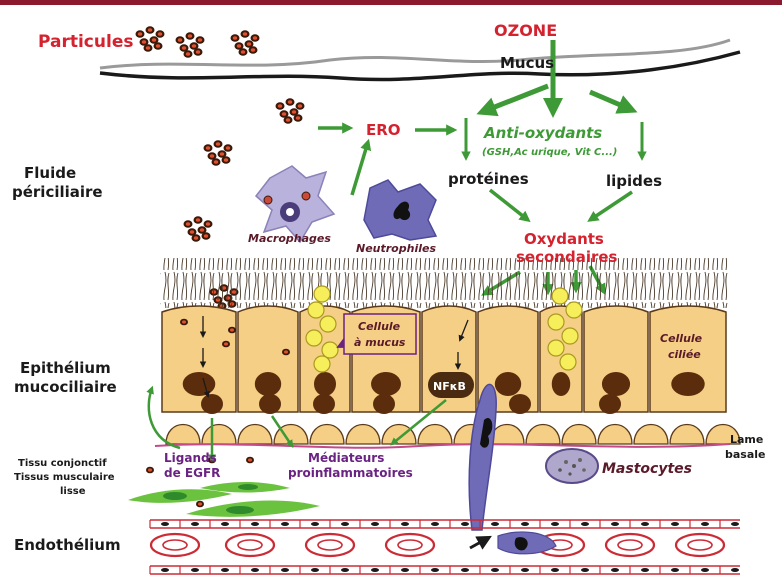 The width and height of the screenshot is (782, 587). I want to click on ozone-arrow-left, so click(512, 100).